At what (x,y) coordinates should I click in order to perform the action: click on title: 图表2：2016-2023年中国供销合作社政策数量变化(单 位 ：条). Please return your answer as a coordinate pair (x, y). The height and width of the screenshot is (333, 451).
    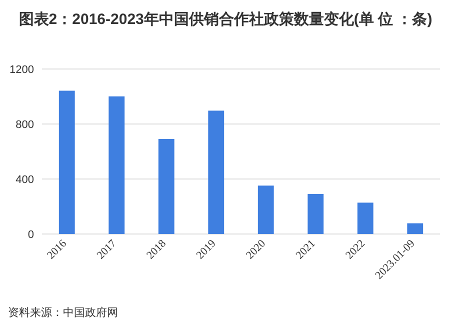
    Looking at the image, I should click on (225, 19).